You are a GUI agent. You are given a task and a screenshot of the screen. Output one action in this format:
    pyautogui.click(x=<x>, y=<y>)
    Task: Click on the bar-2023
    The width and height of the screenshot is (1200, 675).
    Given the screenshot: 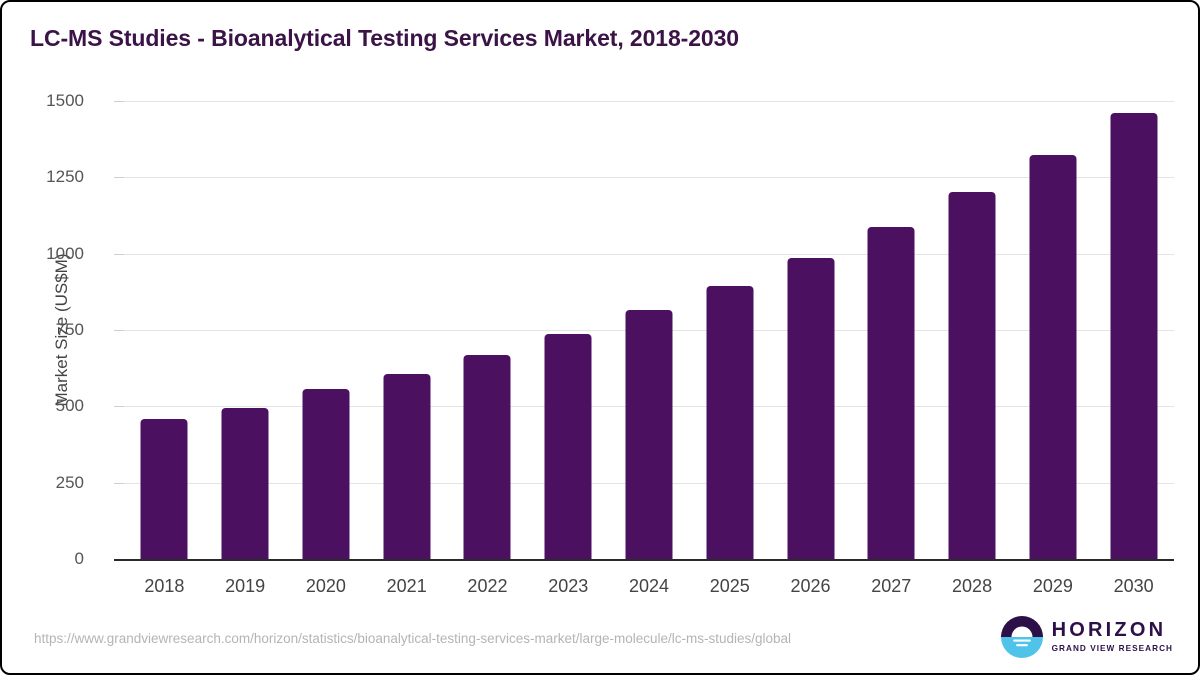 What is the action you would take?
    pyautogui.click(x=568, y=446)
    